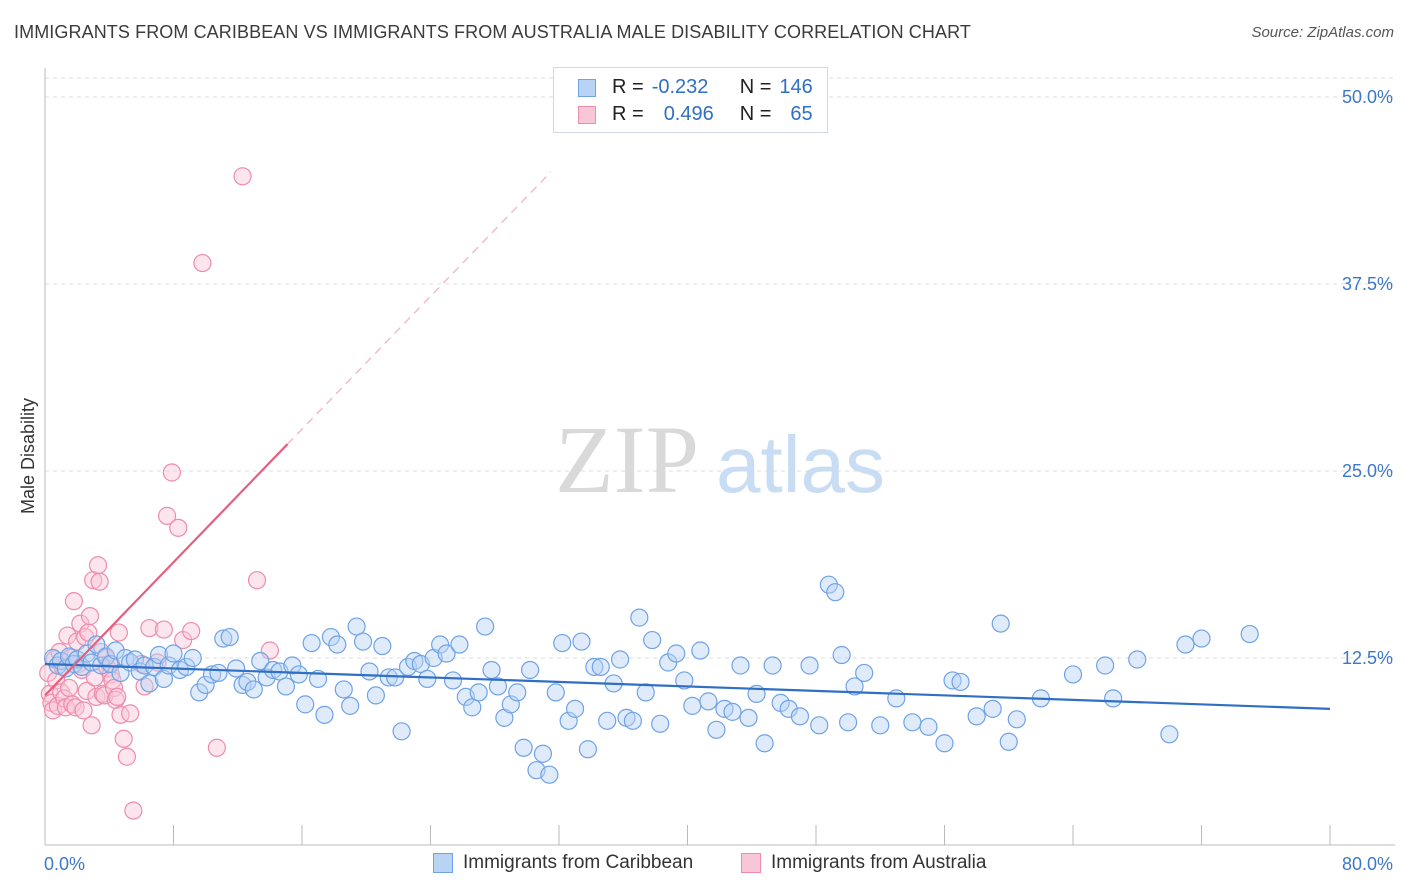 This screenshot has height=892, width=1406. I want to click on y-tick-label: 50.0%, so click(1367, 97).